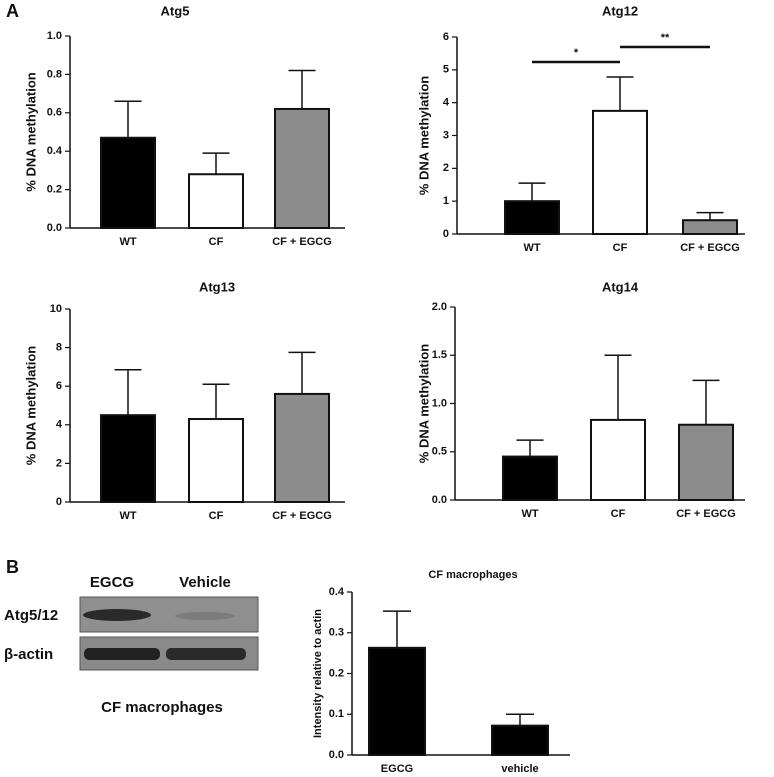  What do you see at coordinates (519, 769) in the screenshot?
I see `x-tick-label: vehicle` at bounding box center [519, 769].